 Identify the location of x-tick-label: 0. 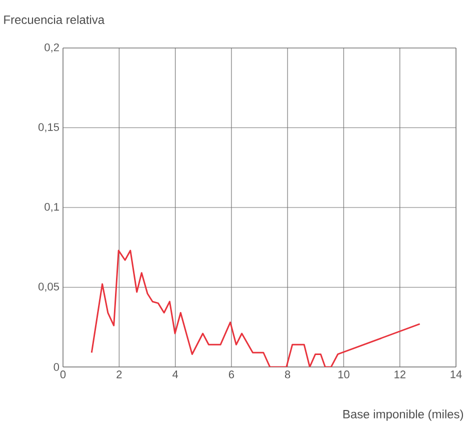
(63, 374).